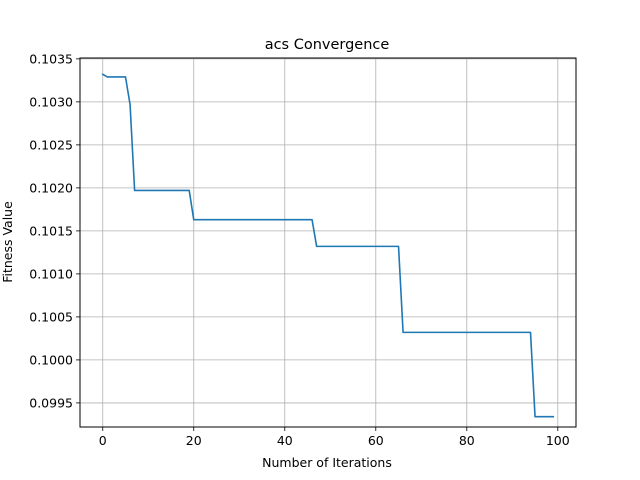 This screenshot has width=640, height=480. Describe the element at coordinates (558, 440) in the screenshot. I see `x-tick-label: 100` at that location.